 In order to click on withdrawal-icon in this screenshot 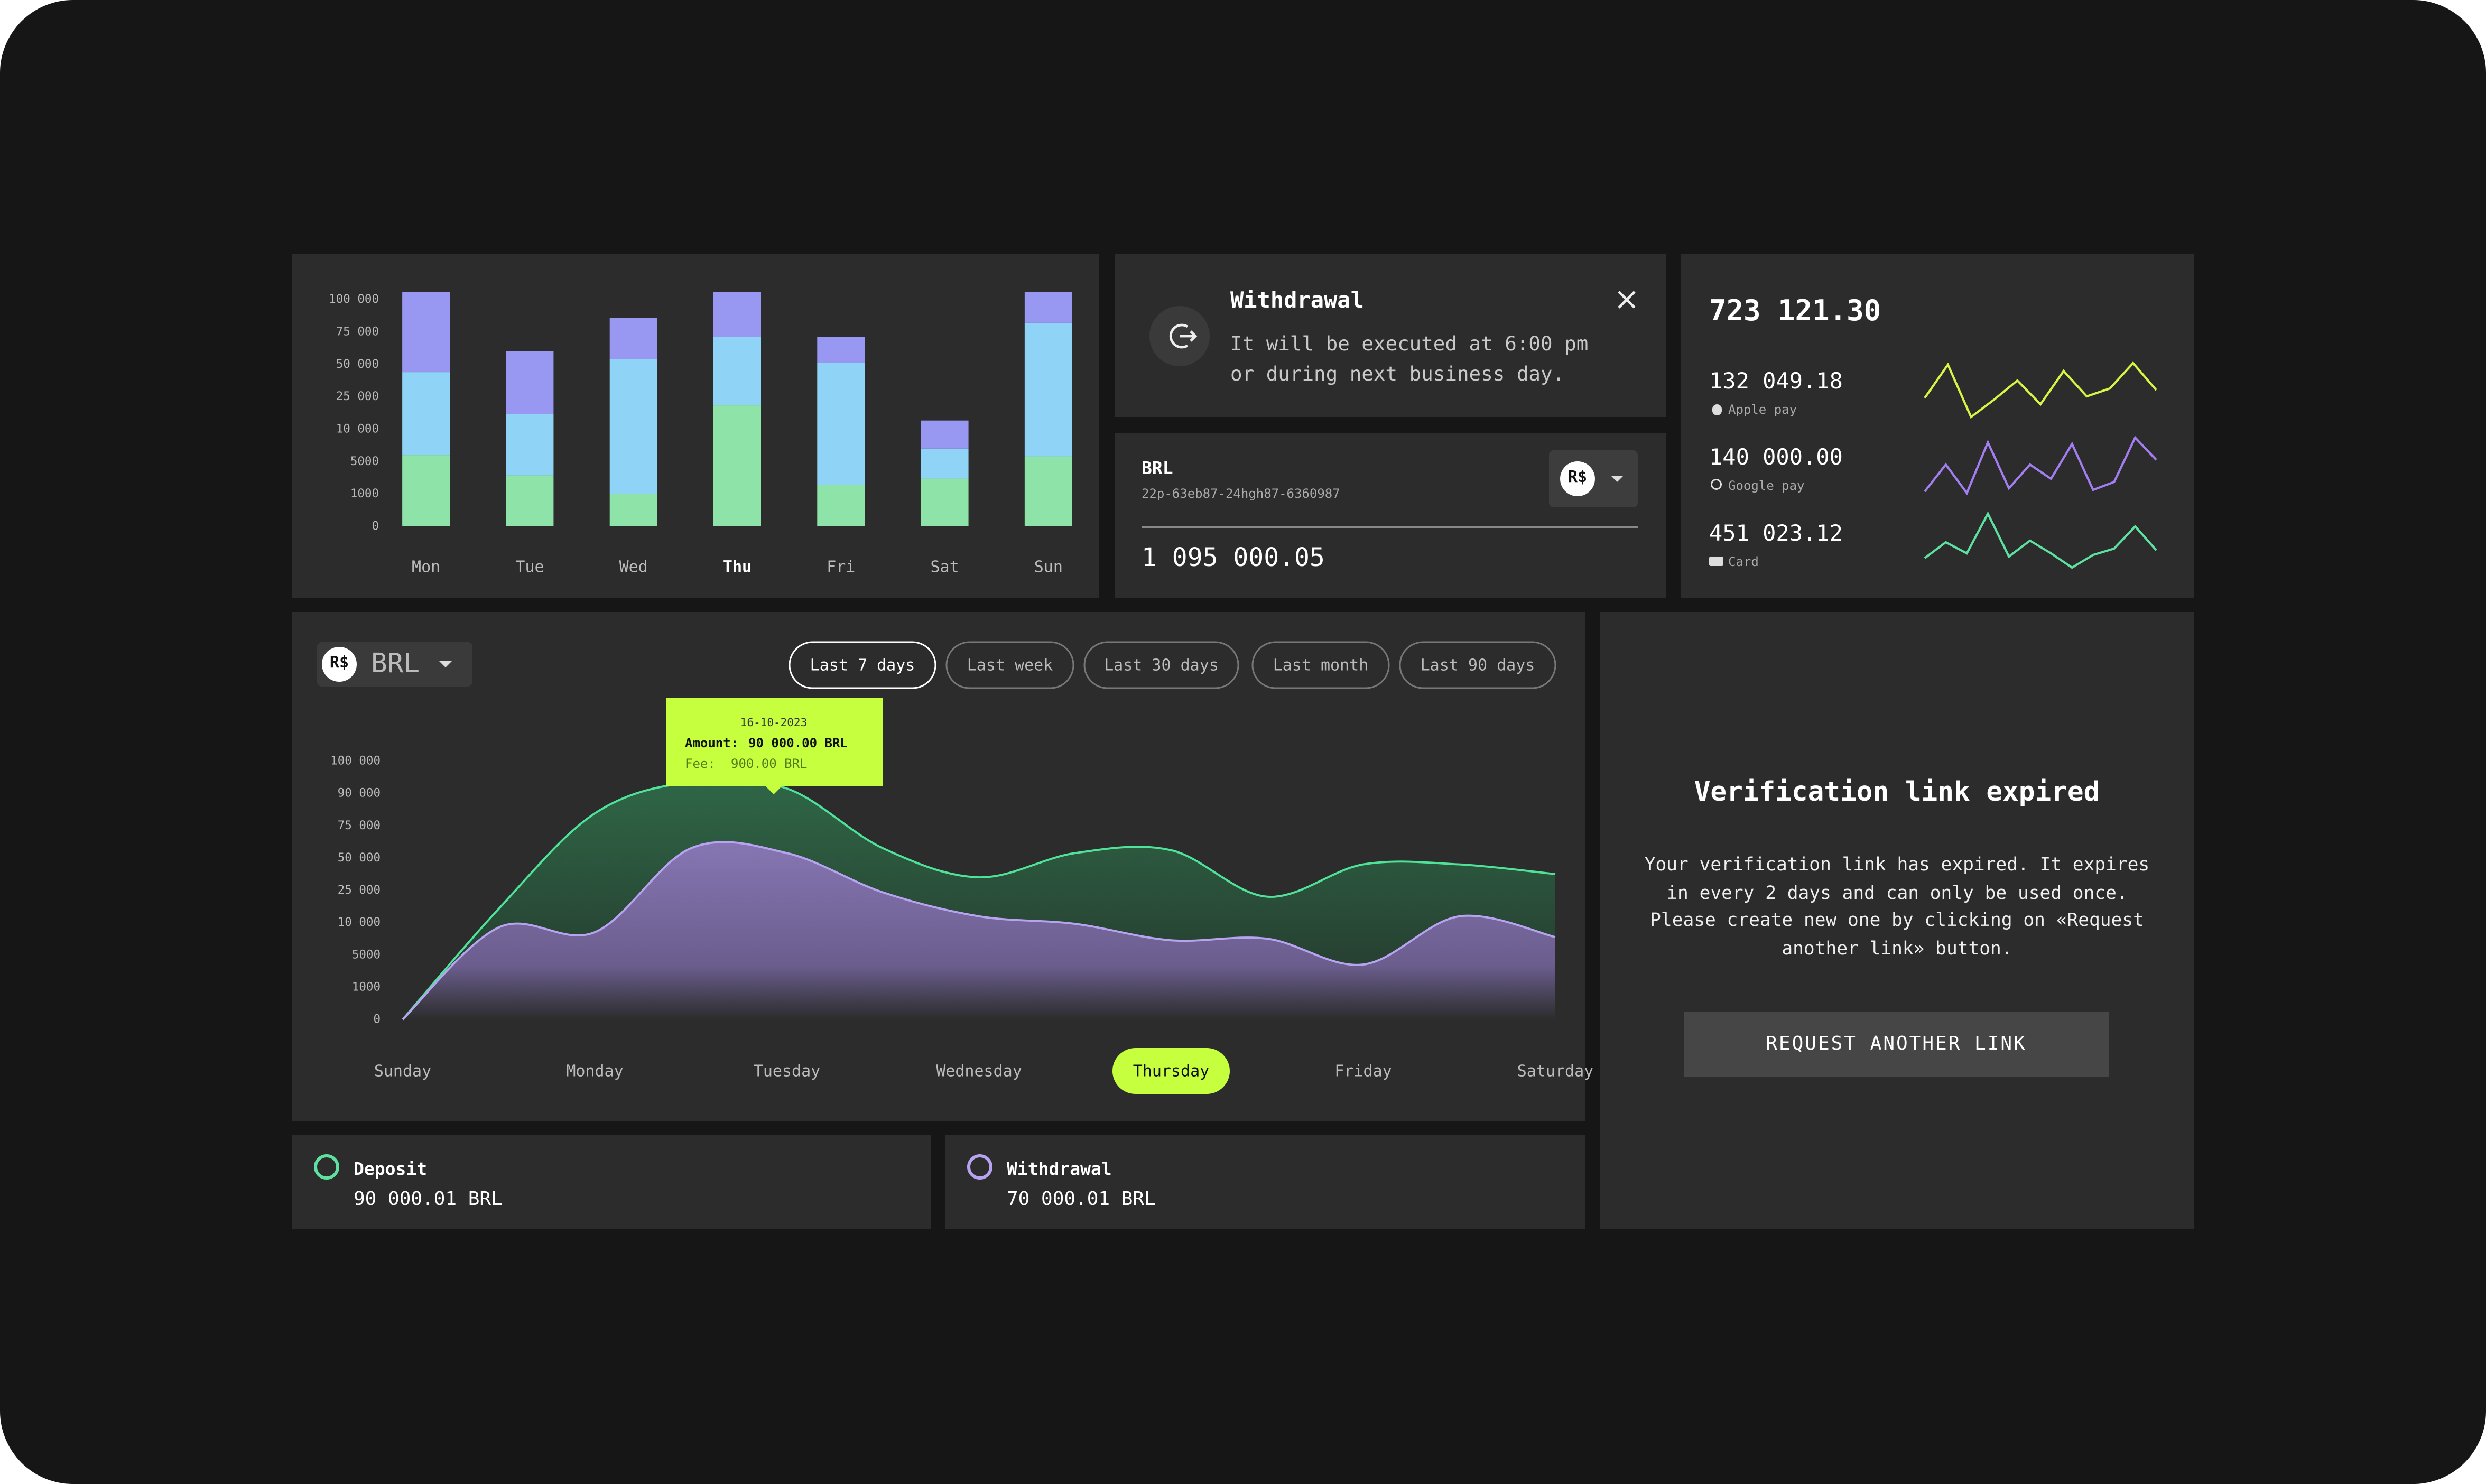, I will do `click(979, 1167)`.